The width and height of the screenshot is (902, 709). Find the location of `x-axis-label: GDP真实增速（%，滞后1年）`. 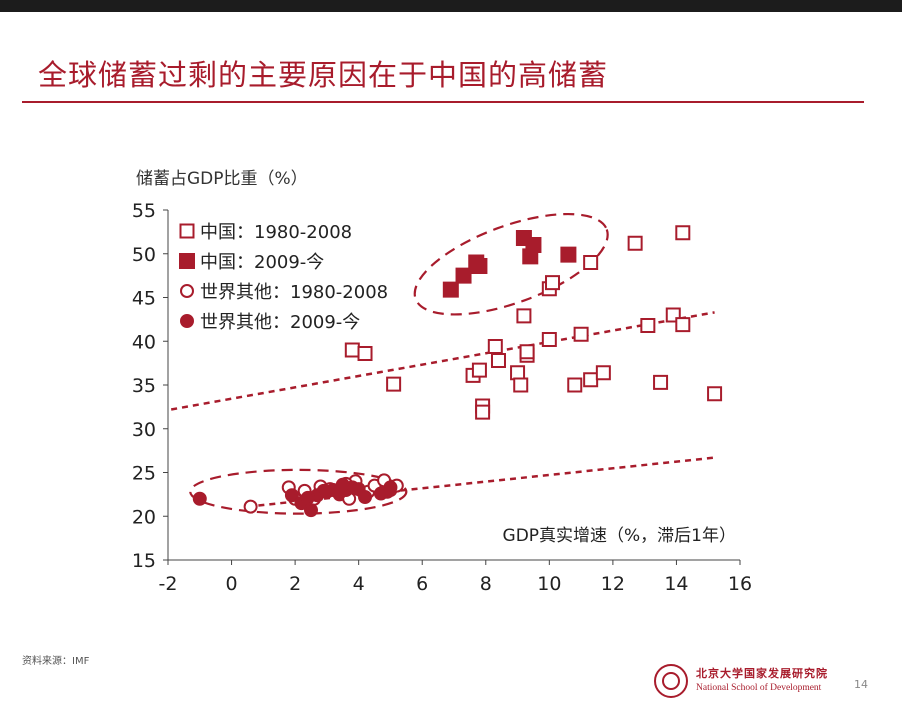

x-axis-label: GDP真实增速（%，滞后1年） is located at coordinates (619, 536).